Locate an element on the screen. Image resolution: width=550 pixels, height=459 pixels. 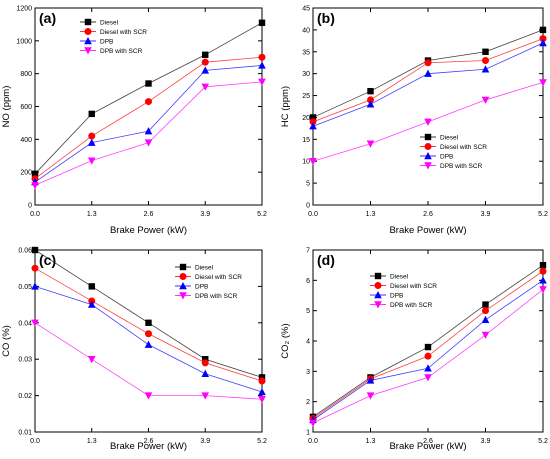
y-axis-title: NO (ppm) is located at coordinates (6, 107).